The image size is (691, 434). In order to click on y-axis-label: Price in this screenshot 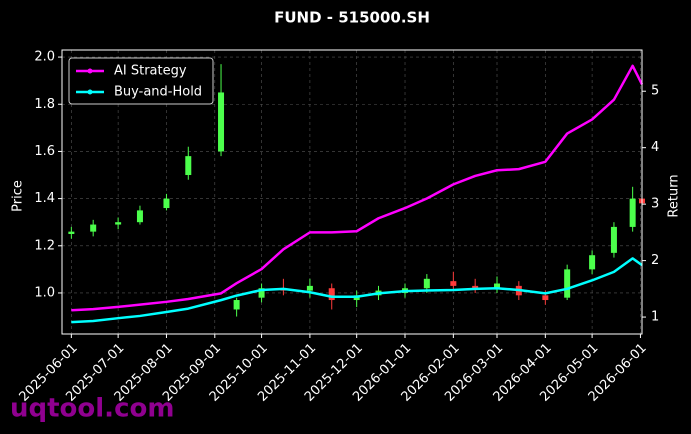, I will do `click(18, 196)`.